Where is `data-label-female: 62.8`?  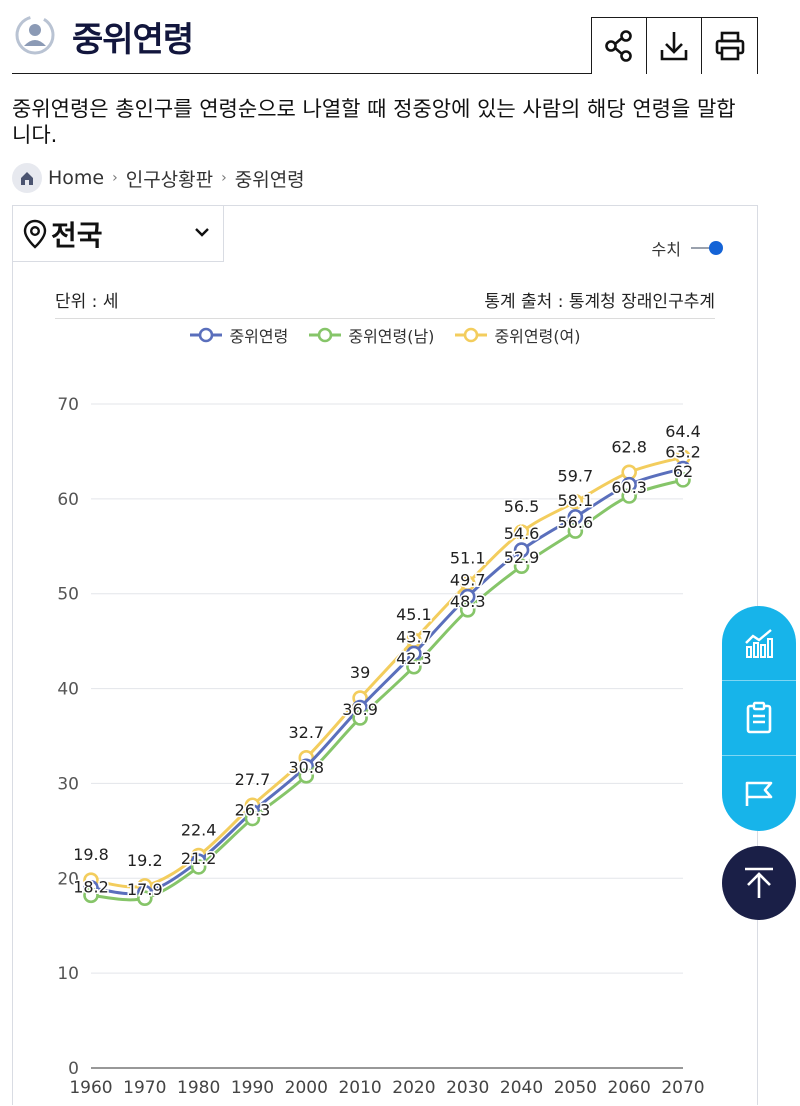
data-label-female: 62.8 is located at coordinates (629, 446).